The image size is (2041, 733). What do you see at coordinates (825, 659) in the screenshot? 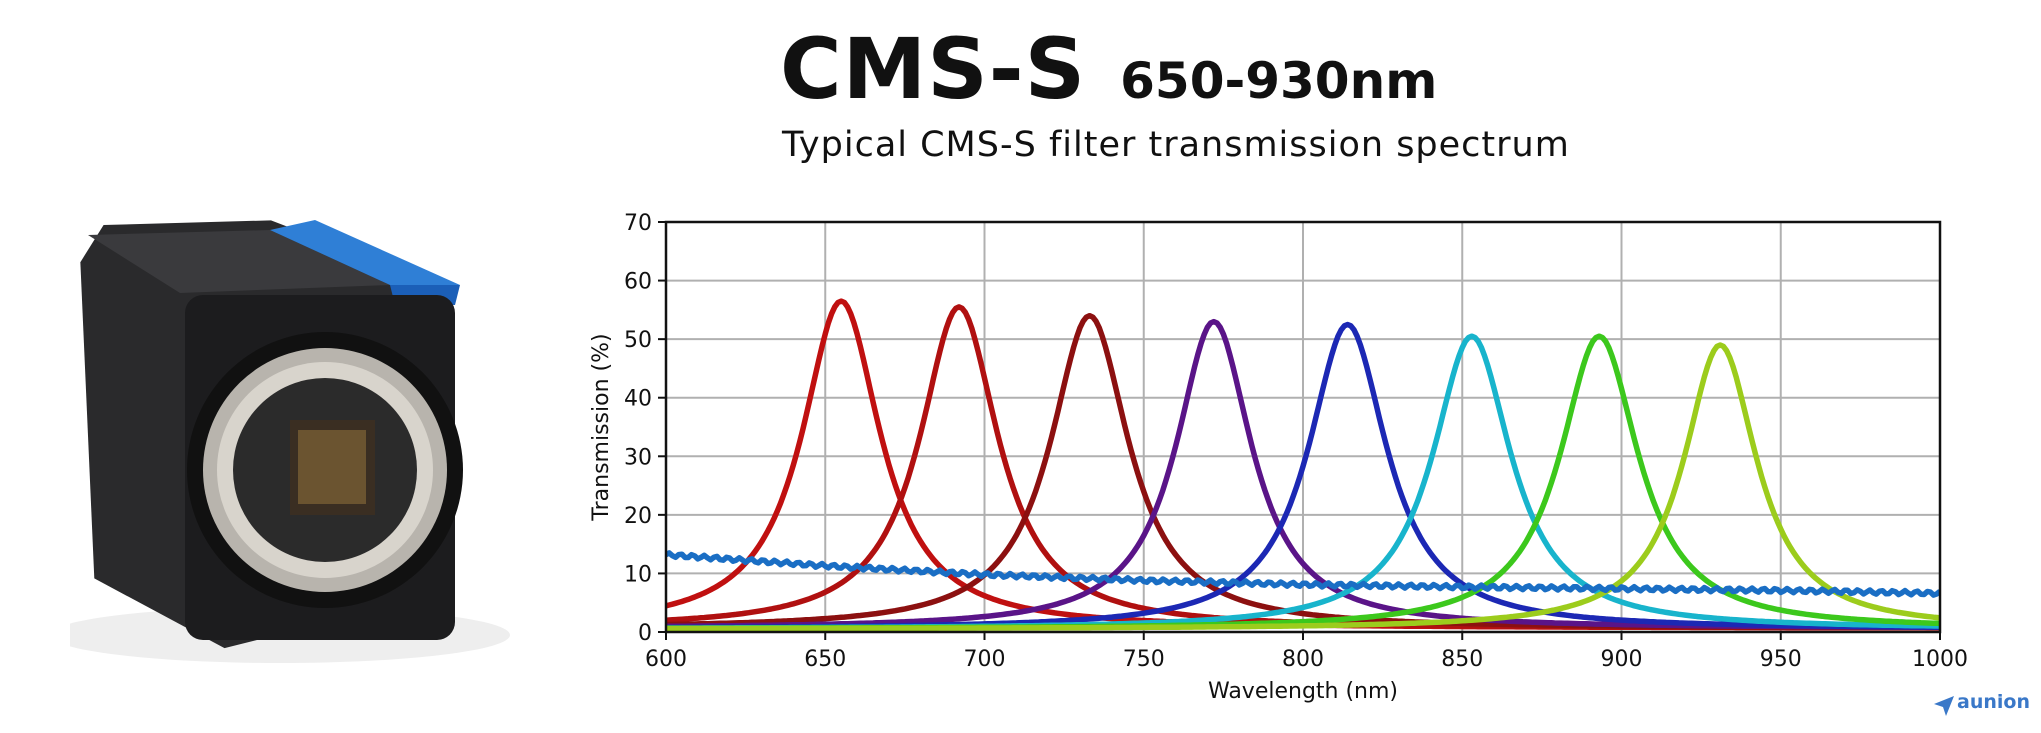
I see `x-tick-label: 650` at bounding box center [825, 659].